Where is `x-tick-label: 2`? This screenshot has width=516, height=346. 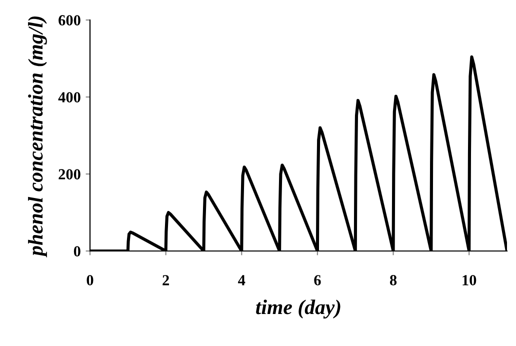 x-tick-label: 2 is located at coordinates (165, 280).